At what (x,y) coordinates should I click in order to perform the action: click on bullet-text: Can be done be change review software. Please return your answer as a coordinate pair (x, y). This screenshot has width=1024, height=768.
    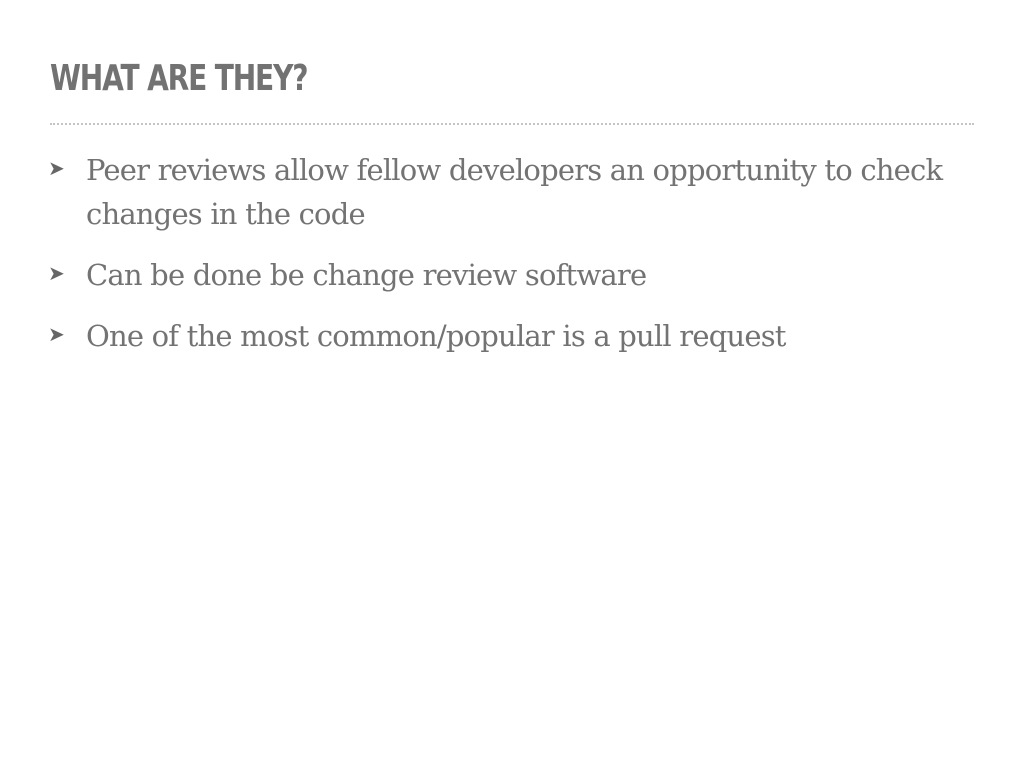
    Looking at the image, I should click on (366, 275).